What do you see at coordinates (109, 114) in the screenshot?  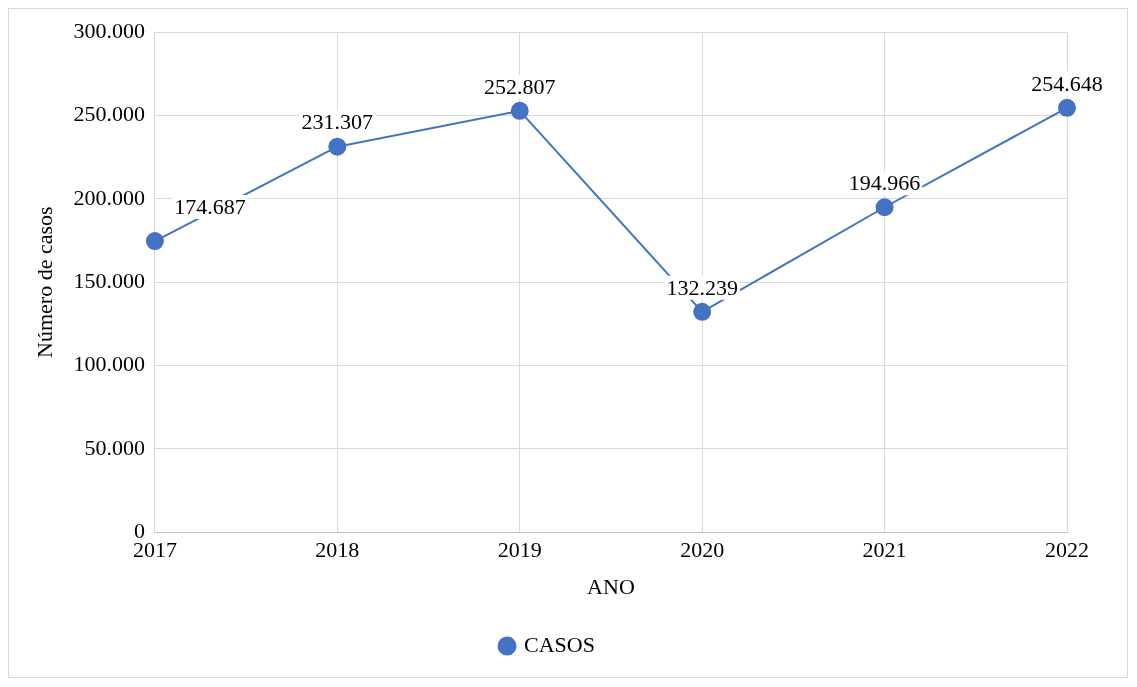 I see `y-tick-label: 250.000` at bounding box center [109, 114].